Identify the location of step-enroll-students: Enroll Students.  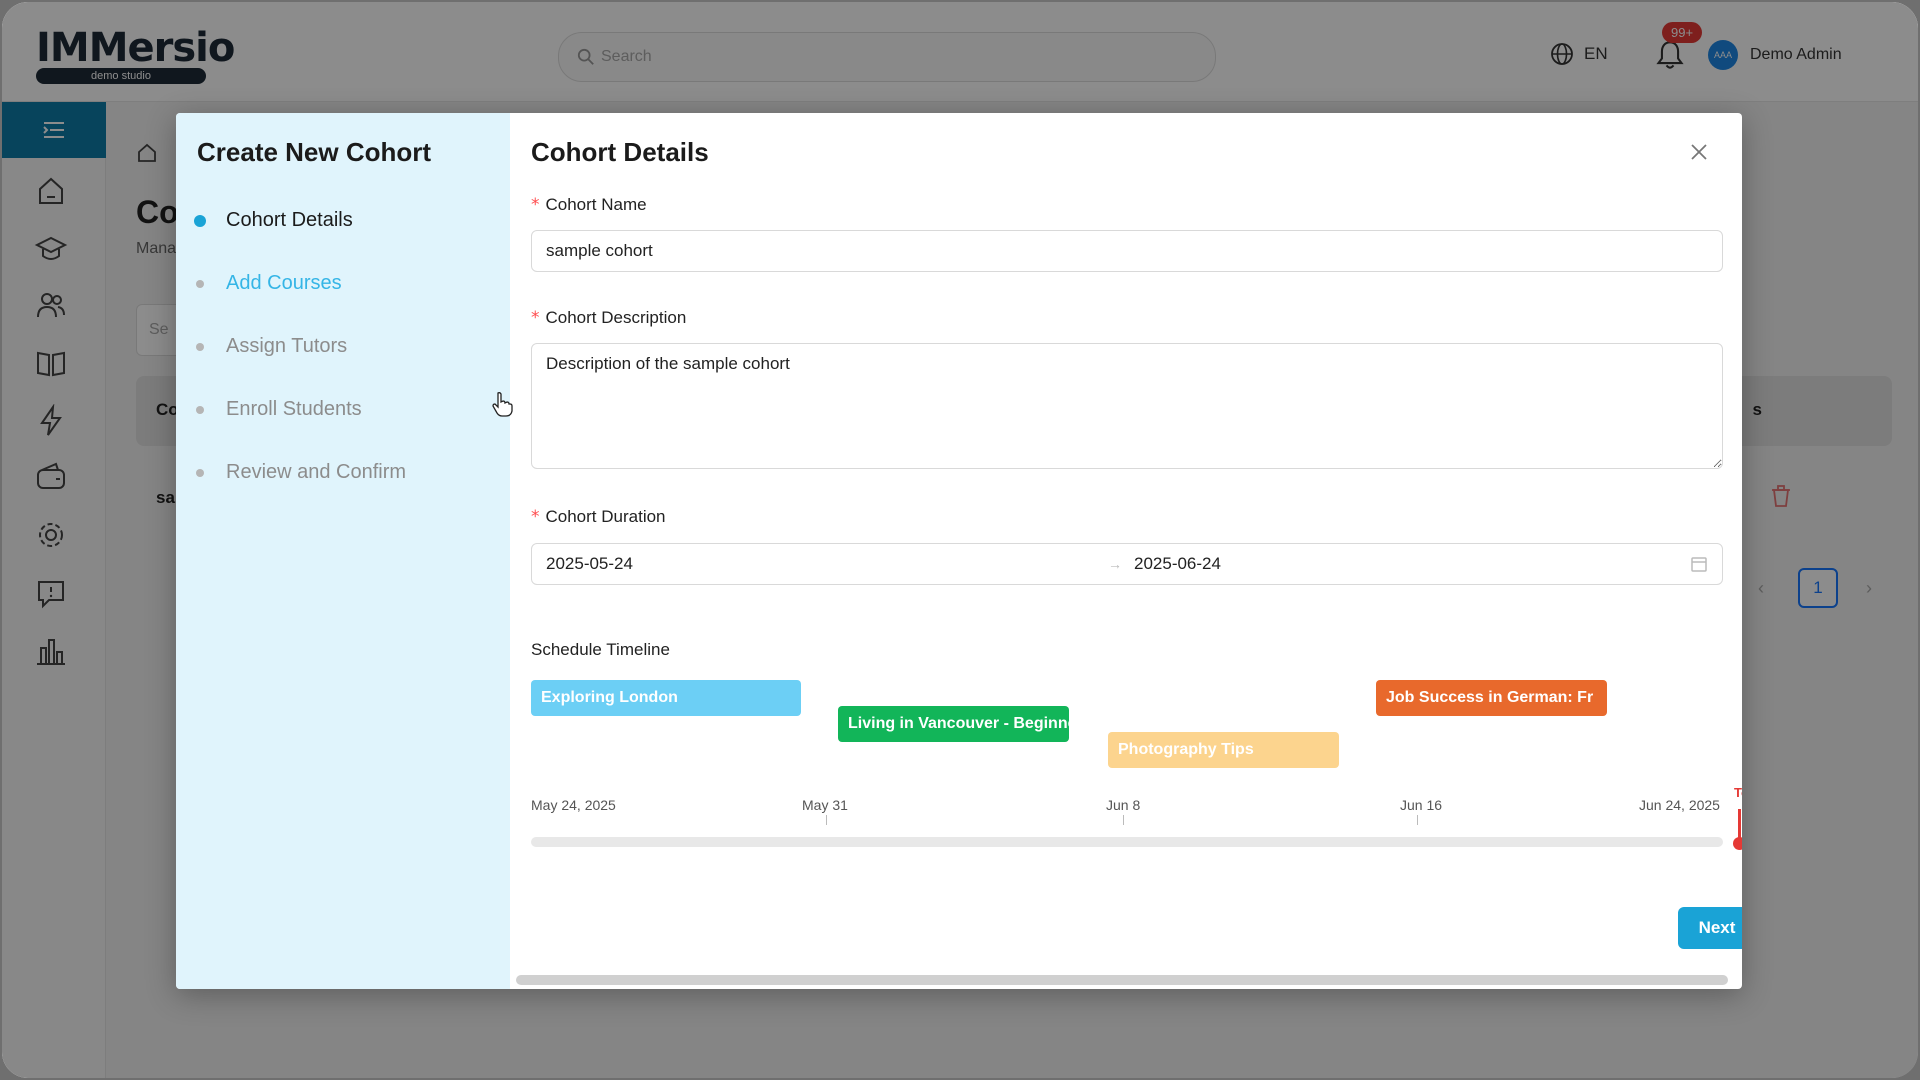
(279, 409).